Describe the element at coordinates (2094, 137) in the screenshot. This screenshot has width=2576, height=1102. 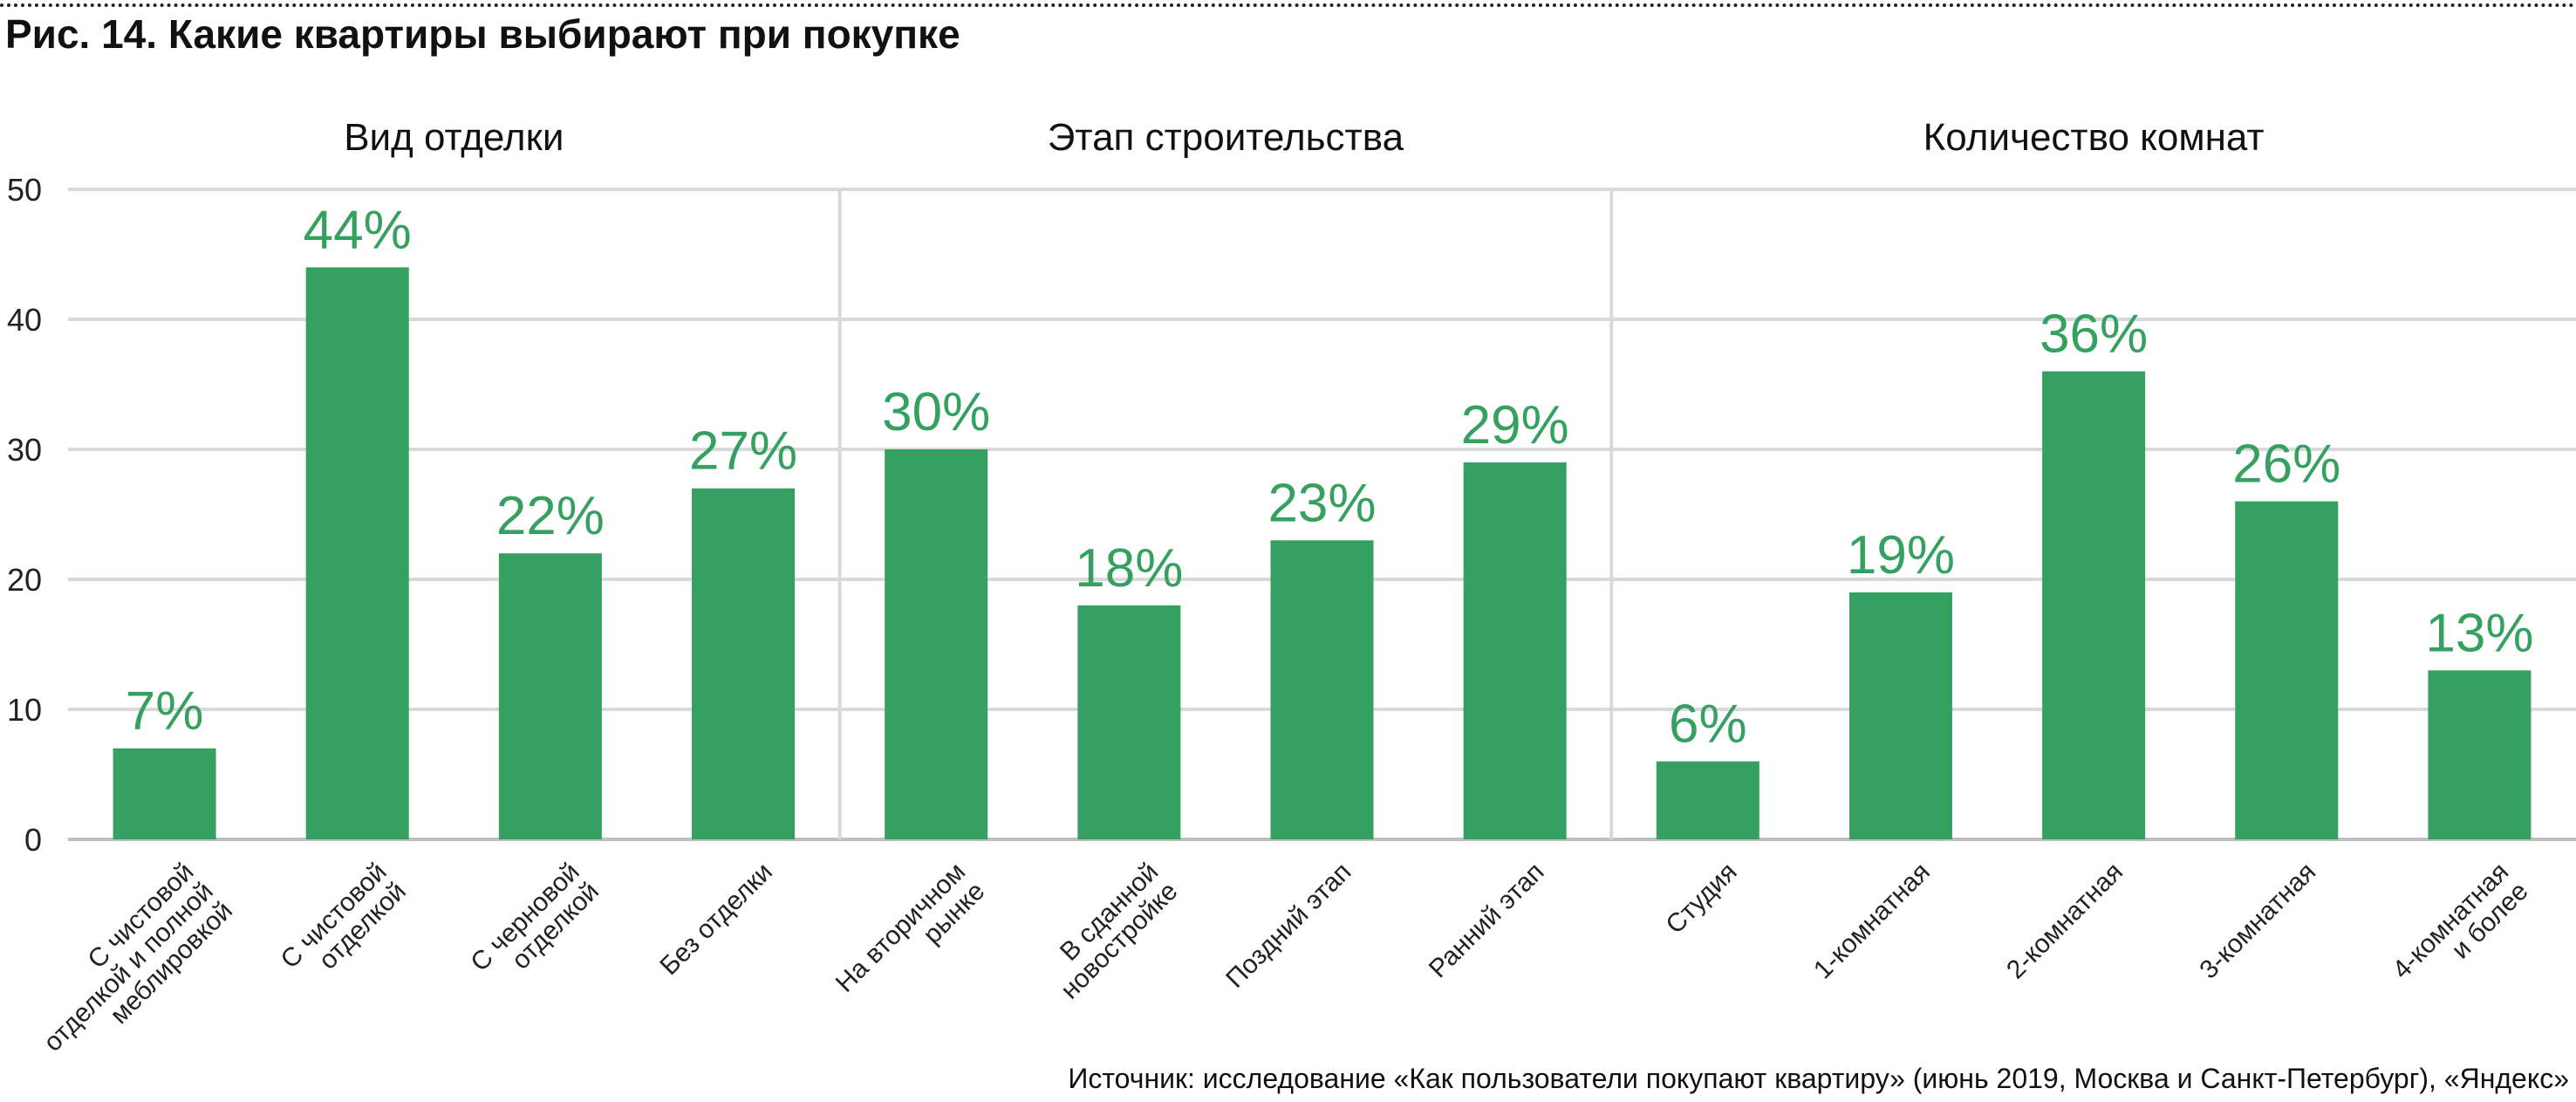
I see `group-header: Количество комнат` at that location.